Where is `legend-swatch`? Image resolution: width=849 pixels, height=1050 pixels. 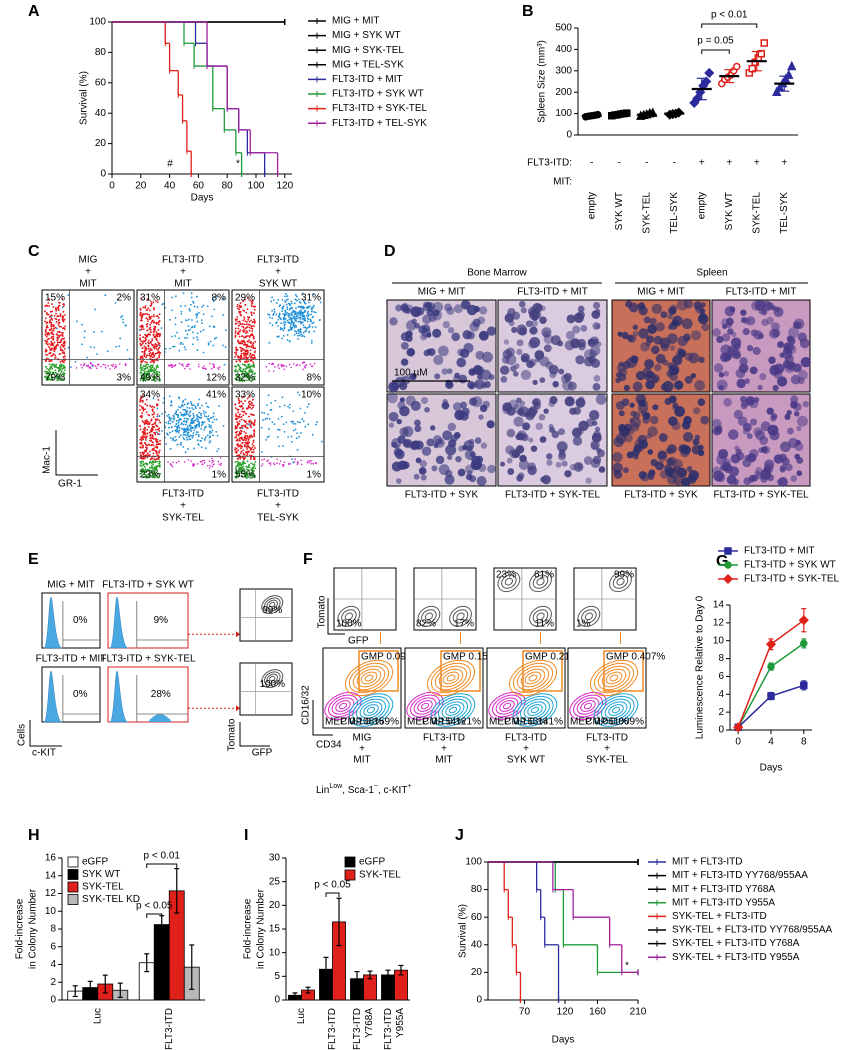 legend-swatch is located at coordinates (73, 887).